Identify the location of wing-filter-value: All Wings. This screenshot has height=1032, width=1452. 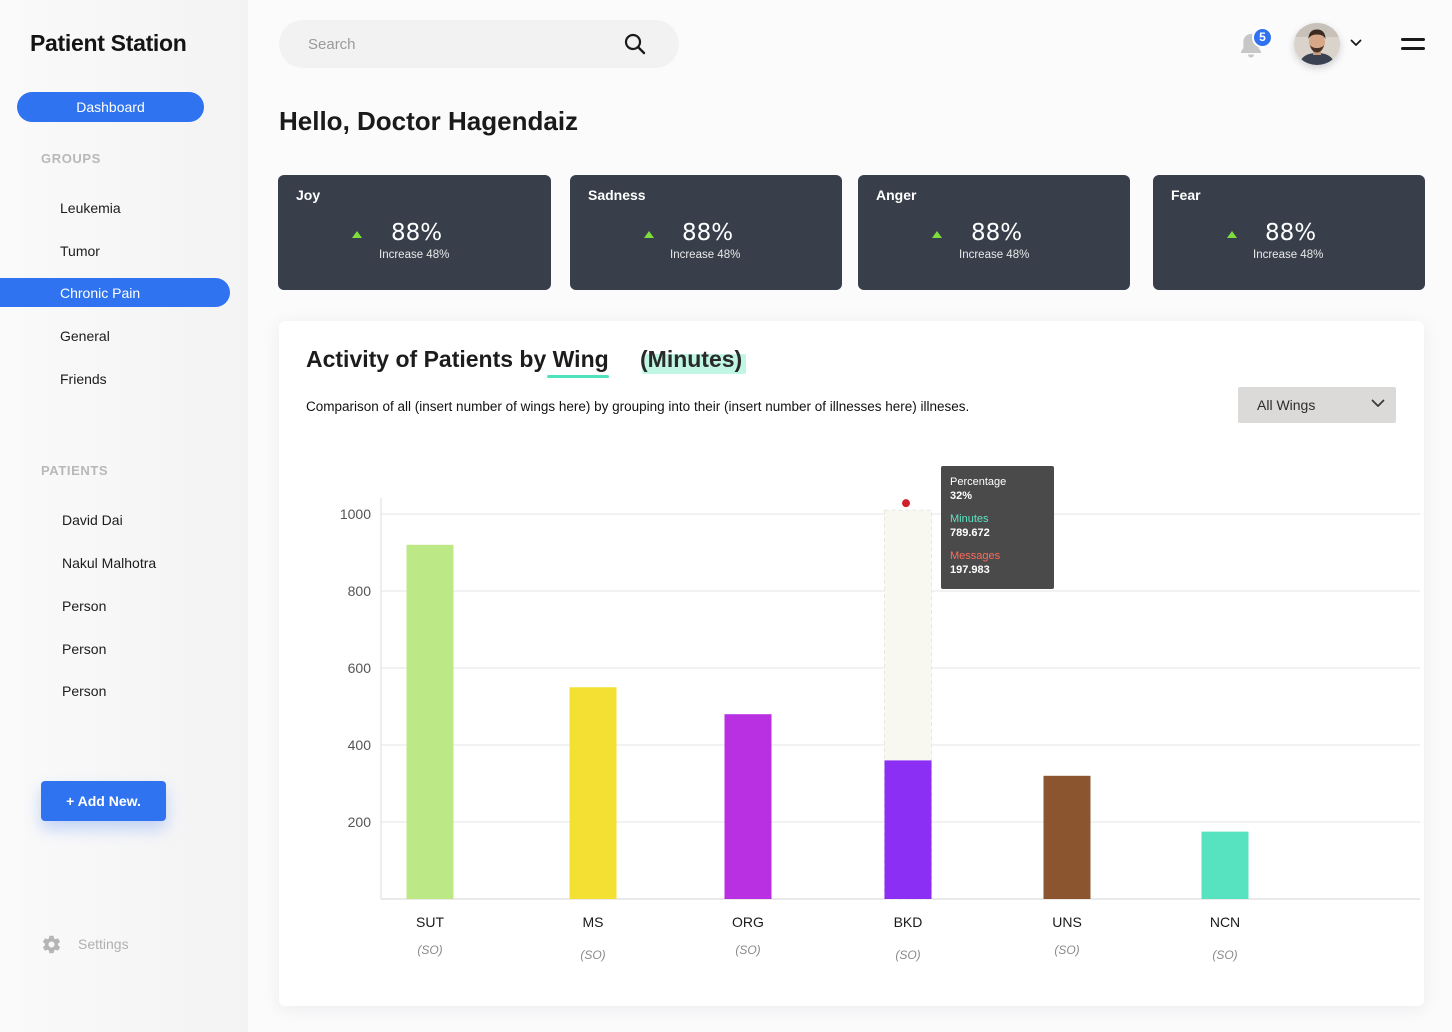
(1286, 405).